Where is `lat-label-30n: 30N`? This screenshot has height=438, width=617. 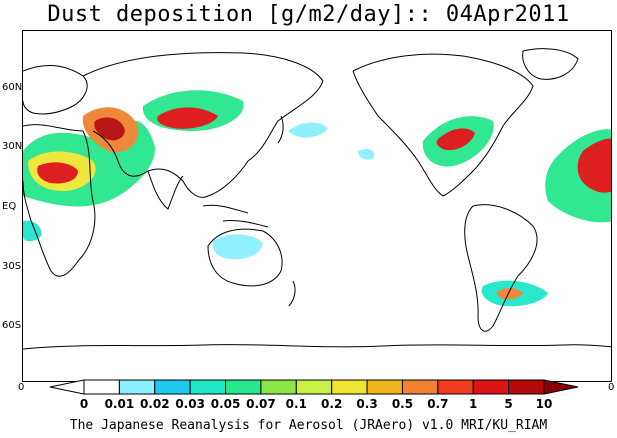
lat-label-30n: 30N is located at coordinates (12, 146).